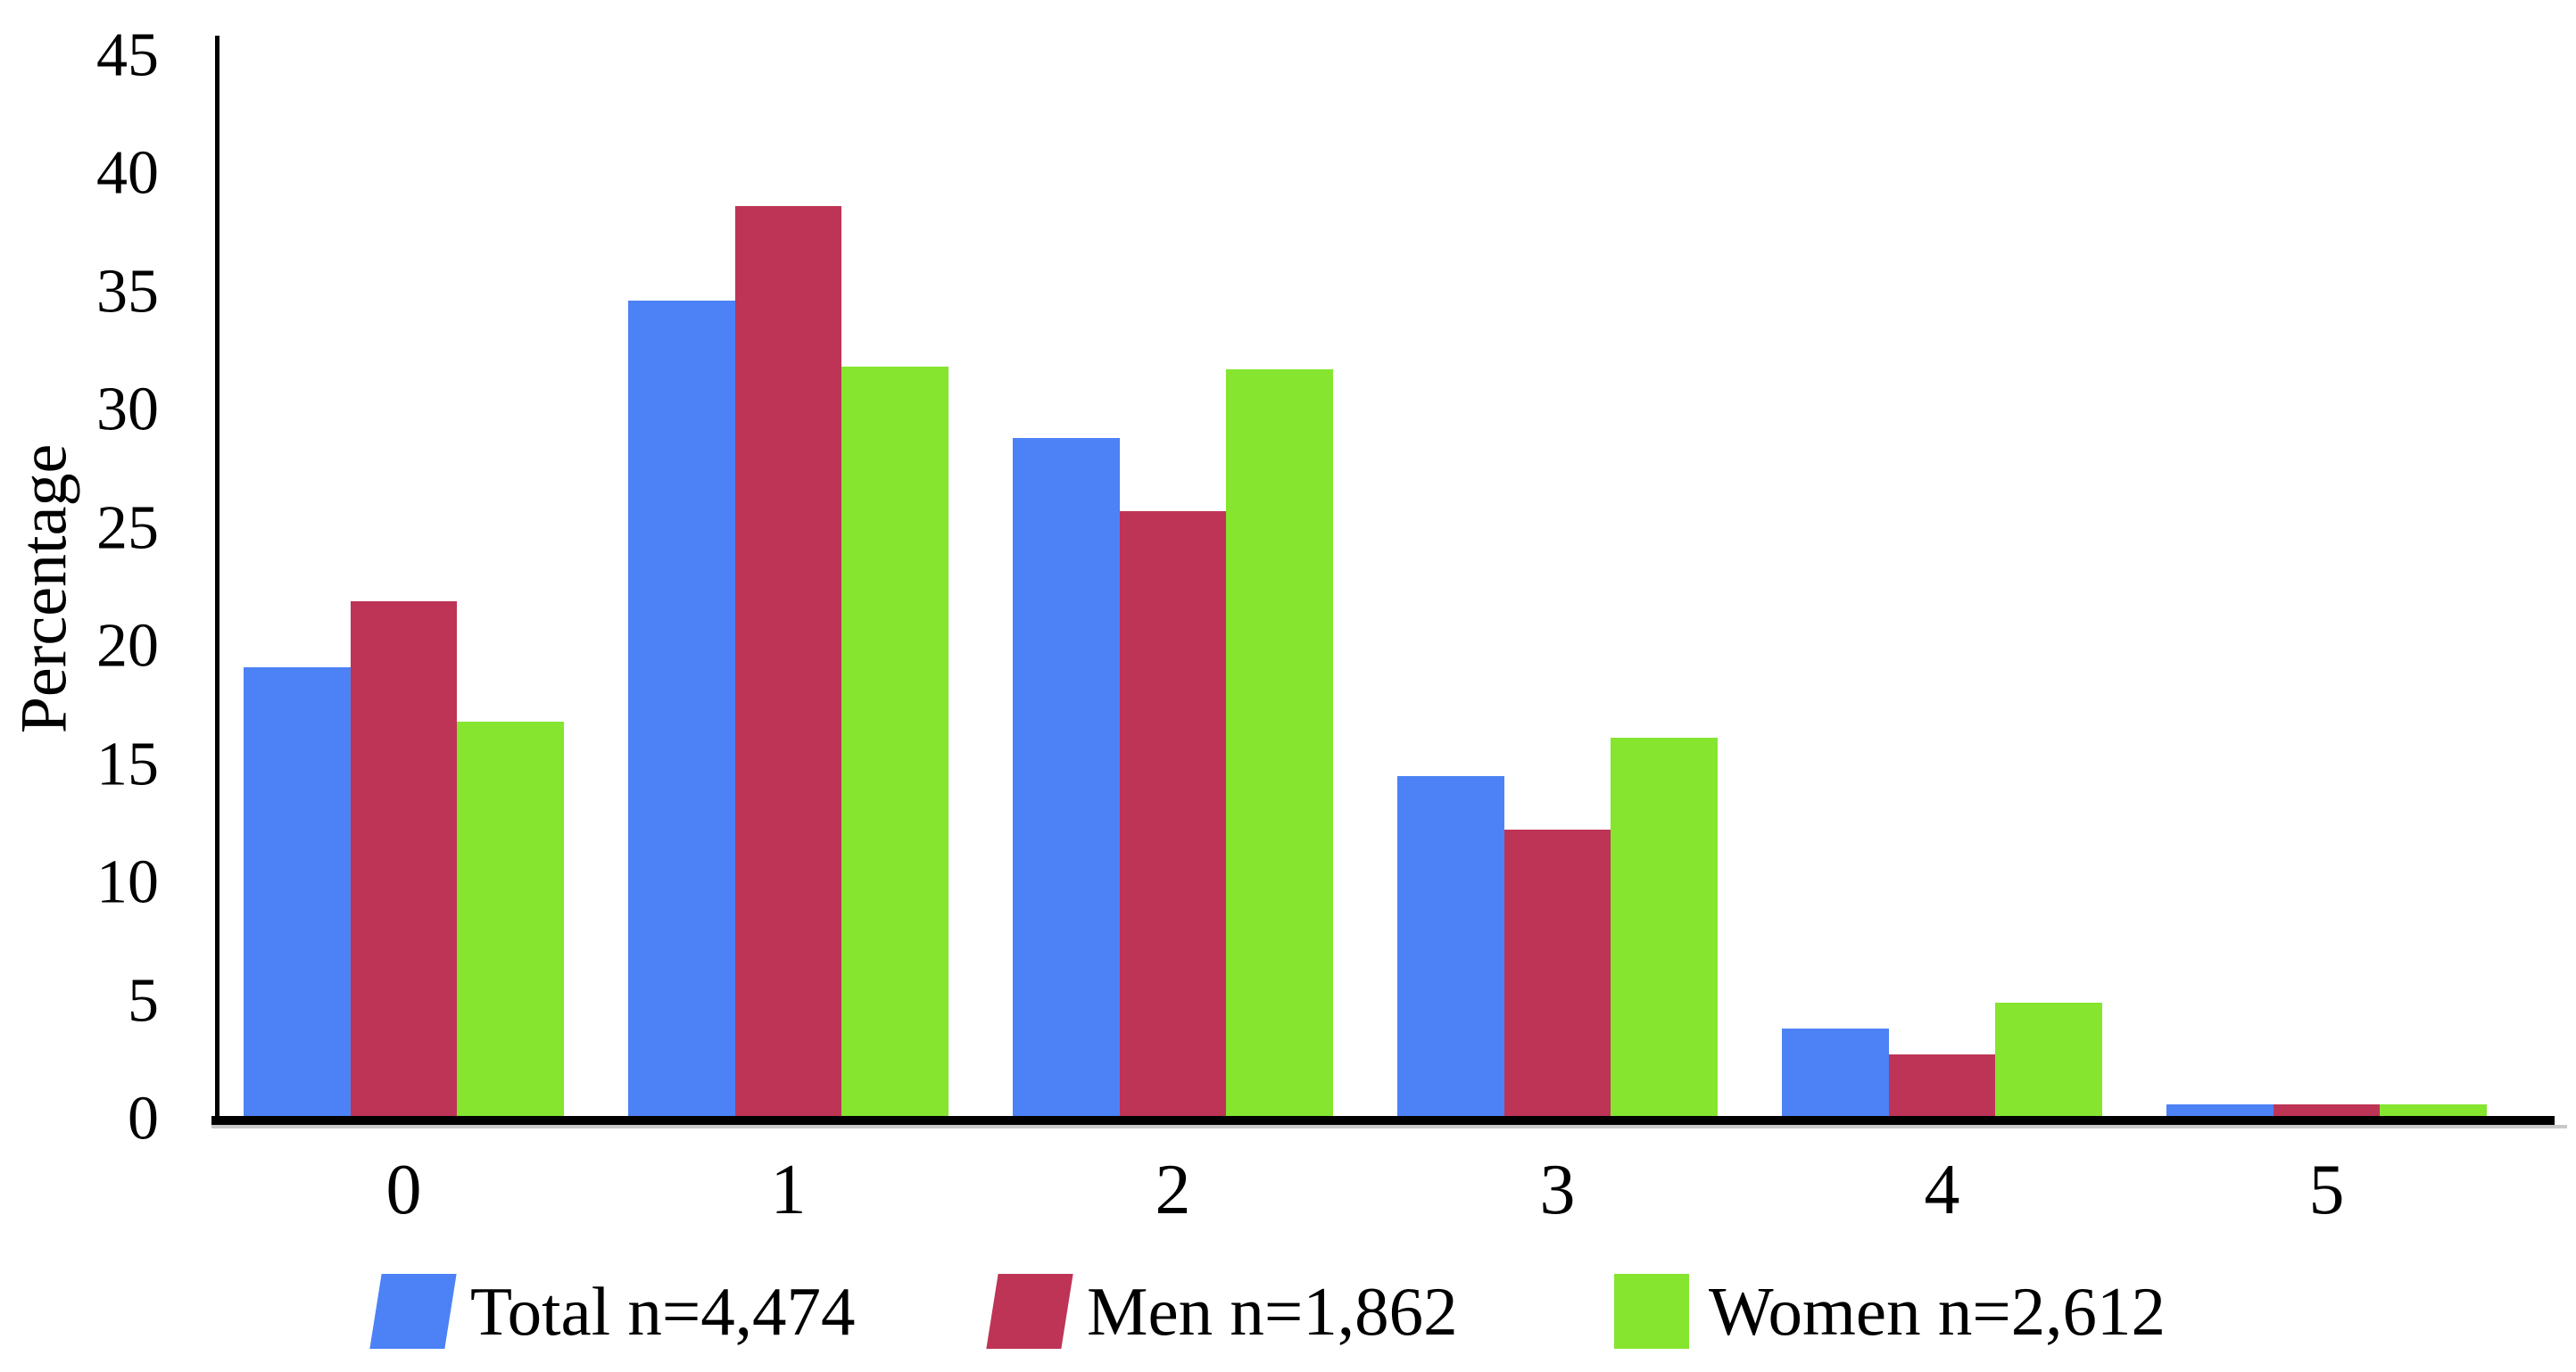  I want to click on x-axis-shadow, so click(1389, 1126).